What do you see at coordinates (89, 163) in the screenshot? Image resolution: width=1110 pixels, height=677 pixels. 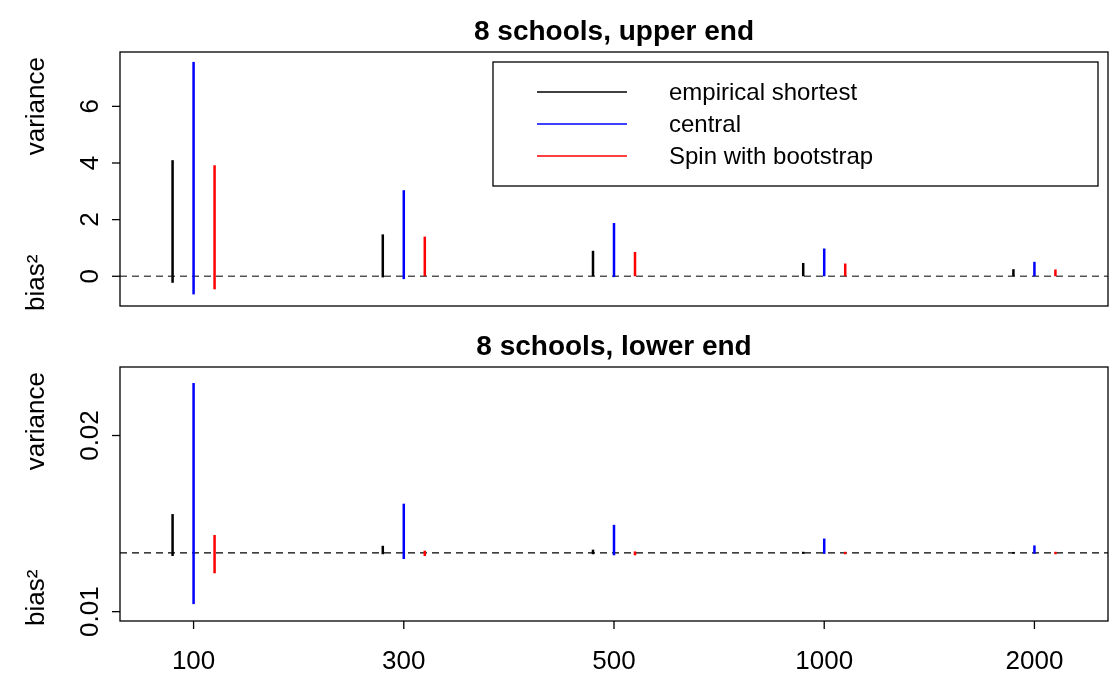 I see `y-tick-label: 4` at bounding box center [89, 163].